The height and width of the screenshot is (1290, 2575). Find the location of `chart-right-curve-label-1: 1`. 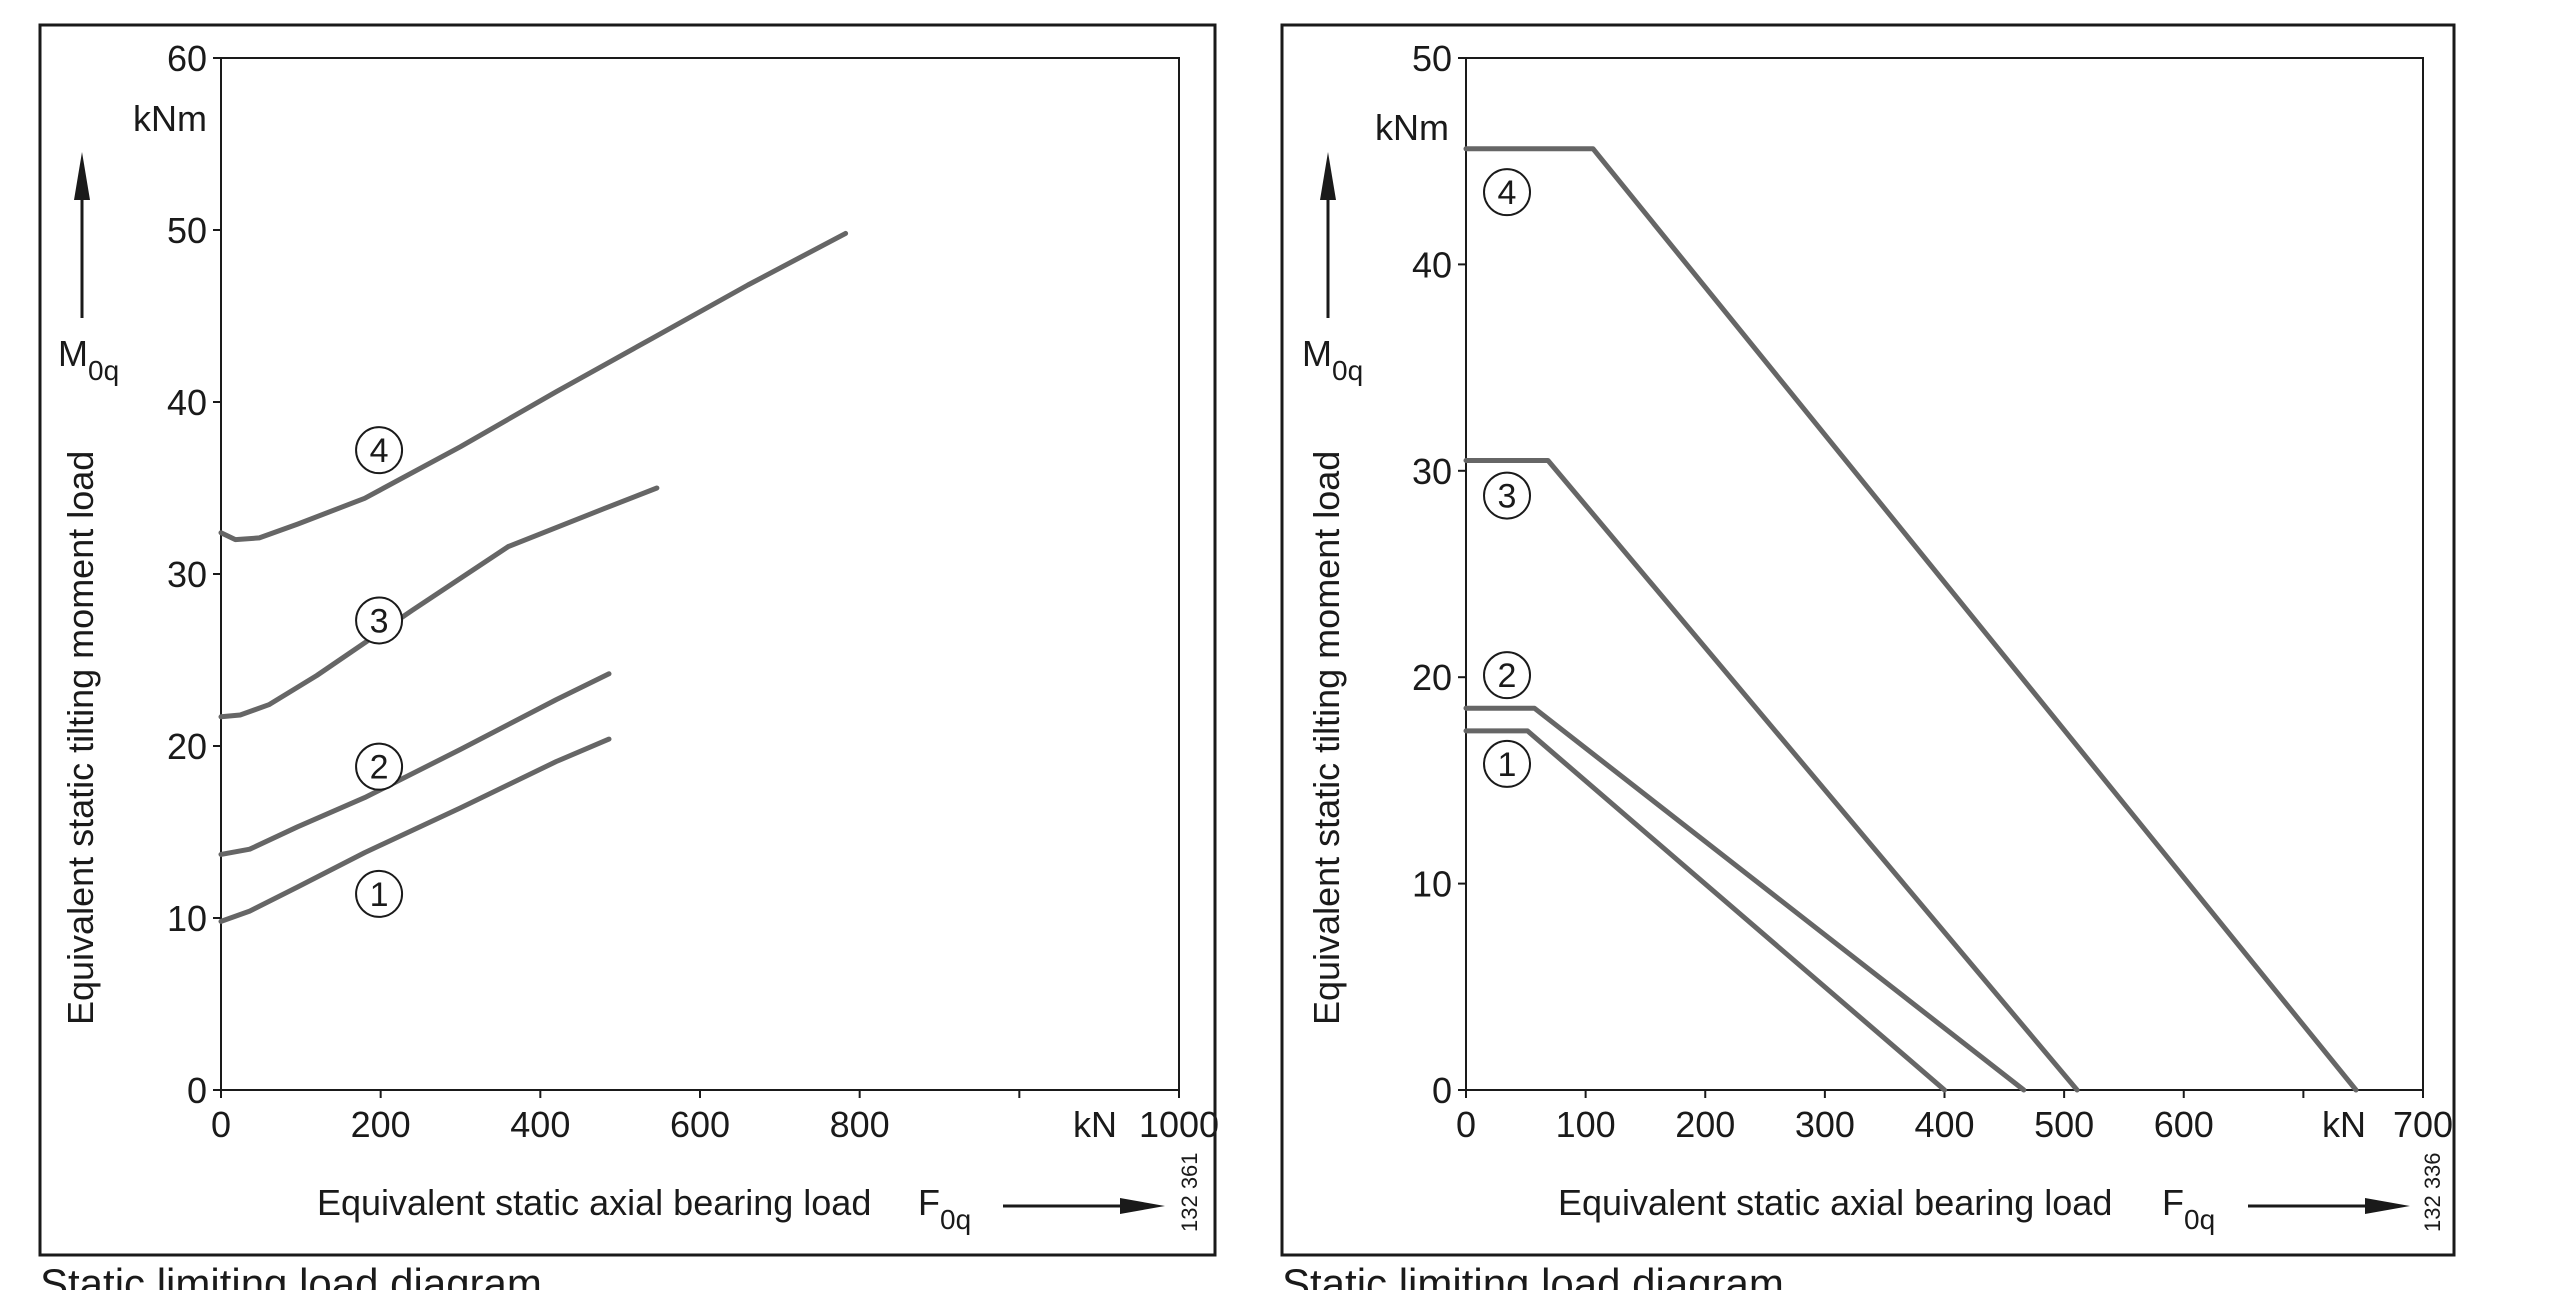

chart-right-curve-label-1: 1 is located at coordinates (1507, 763).